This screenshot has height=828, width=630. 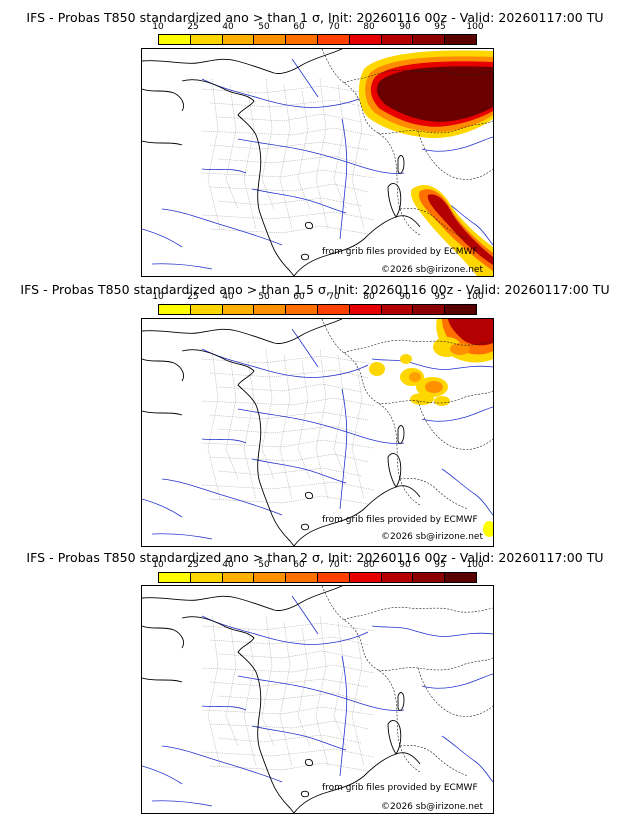 What do you see at coordinates (405, 27) in the screenshot?
I see `colorbar-label: 90` at bounding box center [405, 27].